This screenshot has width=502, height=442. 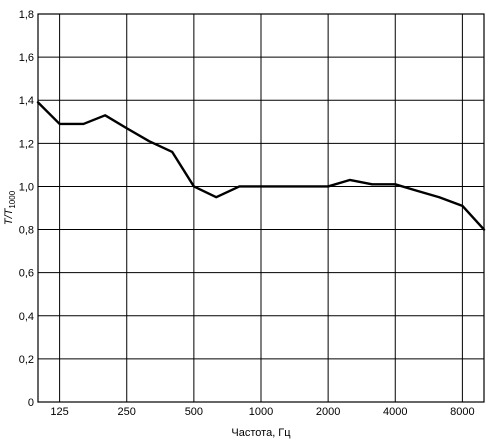 I want to click on y-axis-title: T/T1000, so click(x=10, y=207).